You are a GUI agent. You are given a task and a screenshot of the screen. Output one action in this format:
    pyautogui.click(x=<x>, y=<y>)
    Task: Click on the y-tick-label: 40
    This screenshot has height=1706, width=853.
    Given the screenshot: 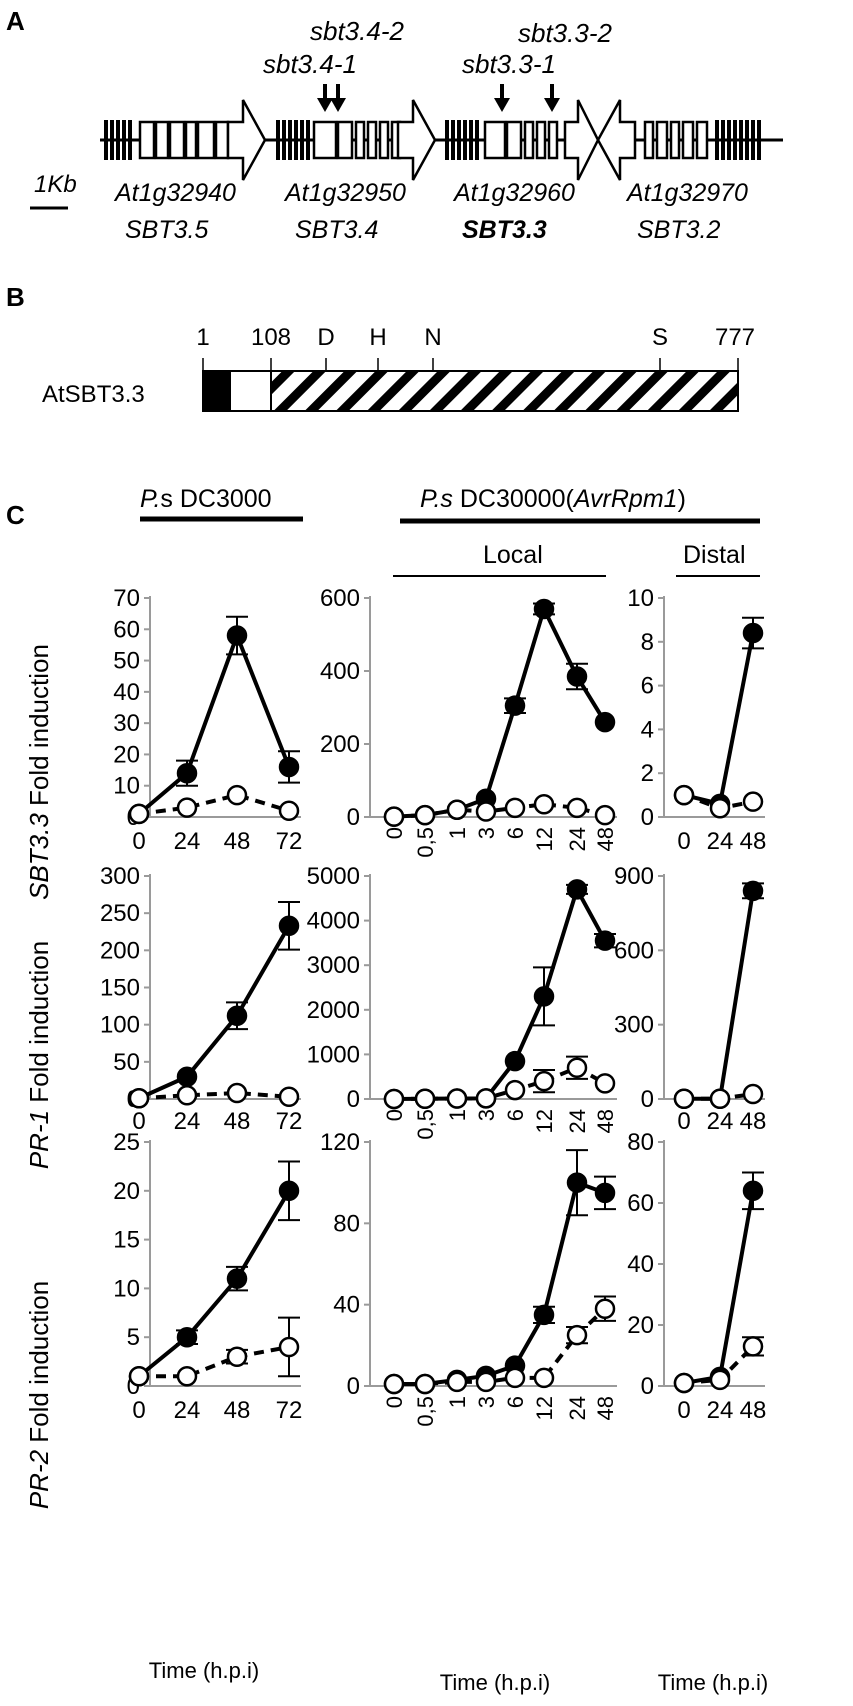 What is the action you would take?
    pyautogui.click(x=126, y=692)
    